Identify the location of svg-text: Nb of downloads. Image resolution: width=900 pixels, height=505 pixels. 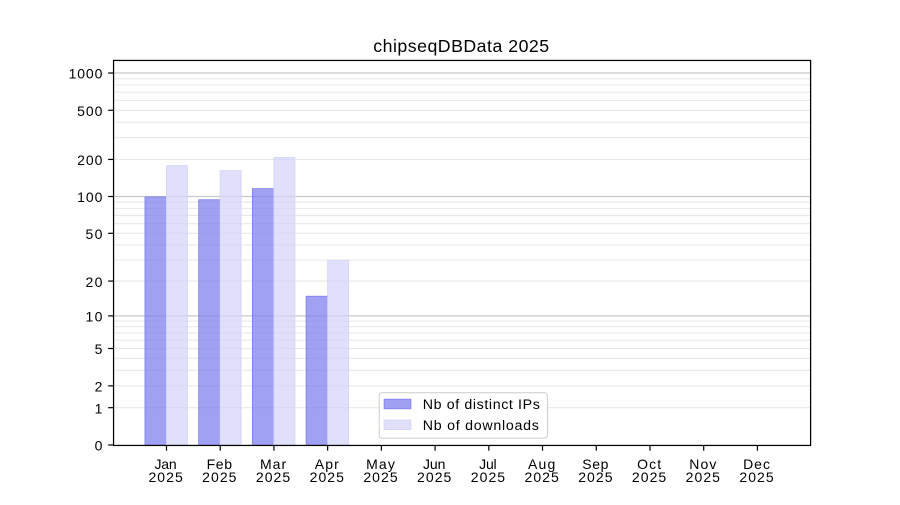
(481, 426).